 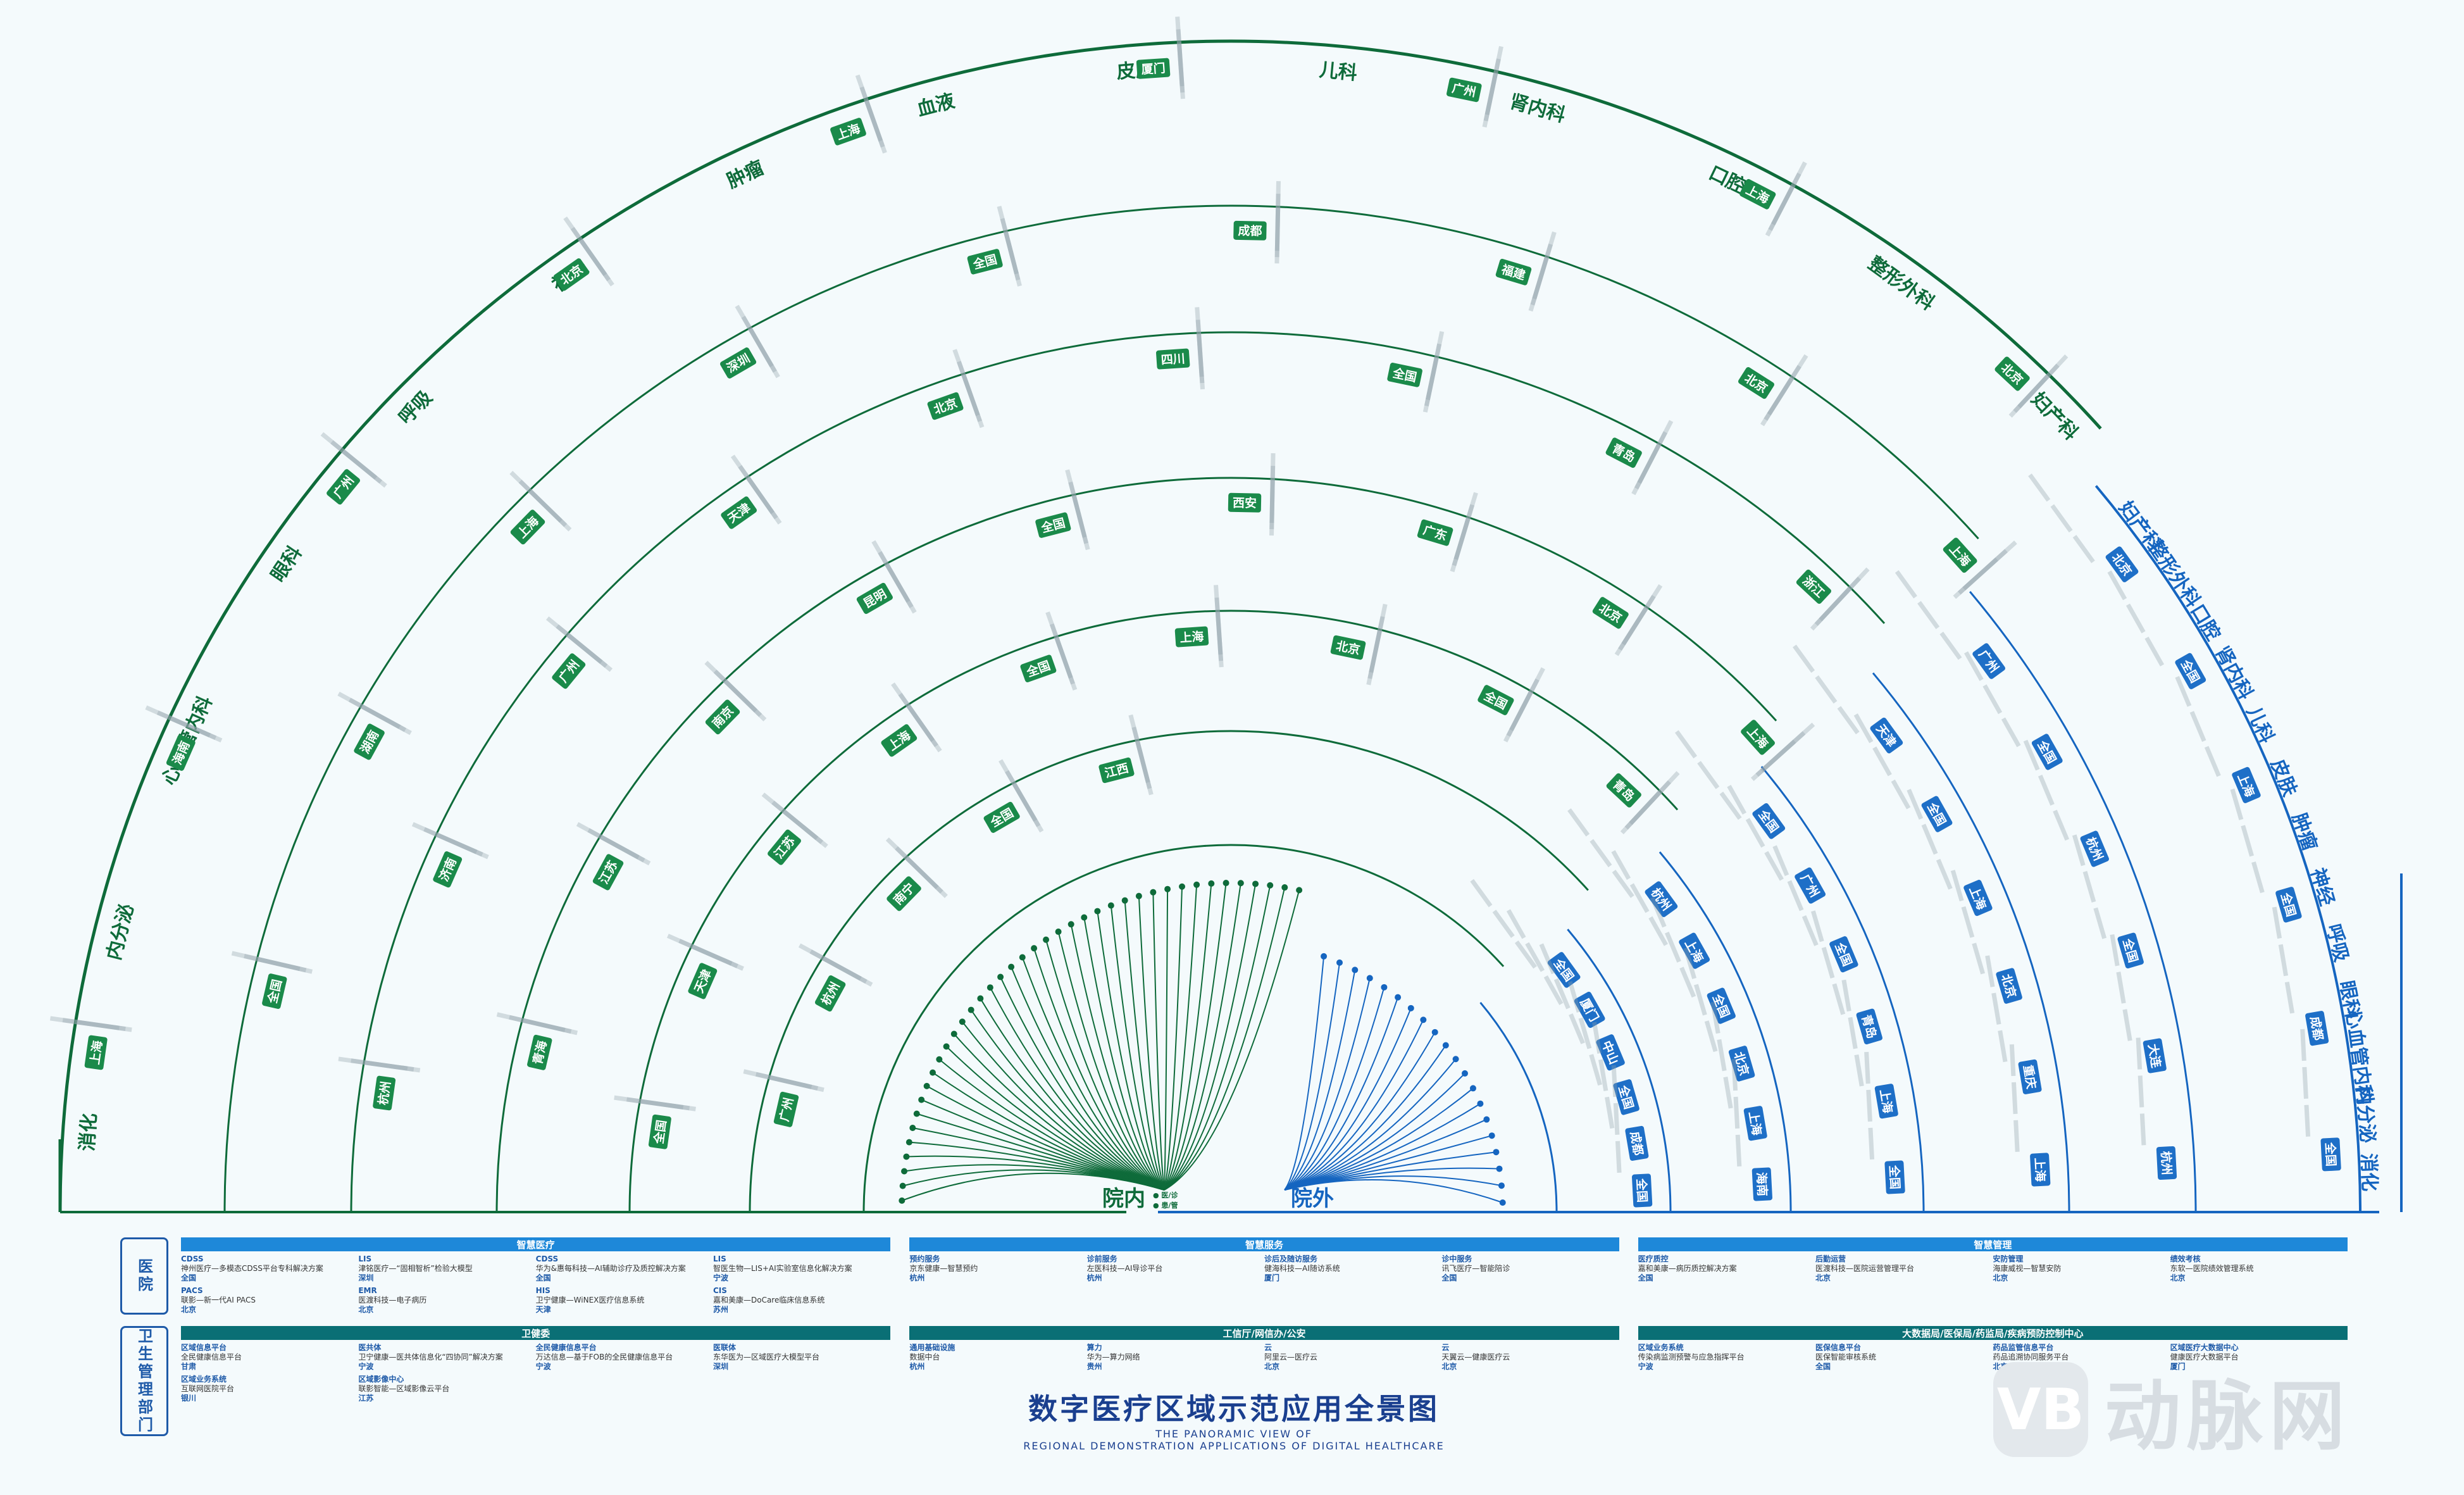 I want to click on item-desc: 嘉和美康—DoCare临床信息系统, so click(x=768, y=1300).